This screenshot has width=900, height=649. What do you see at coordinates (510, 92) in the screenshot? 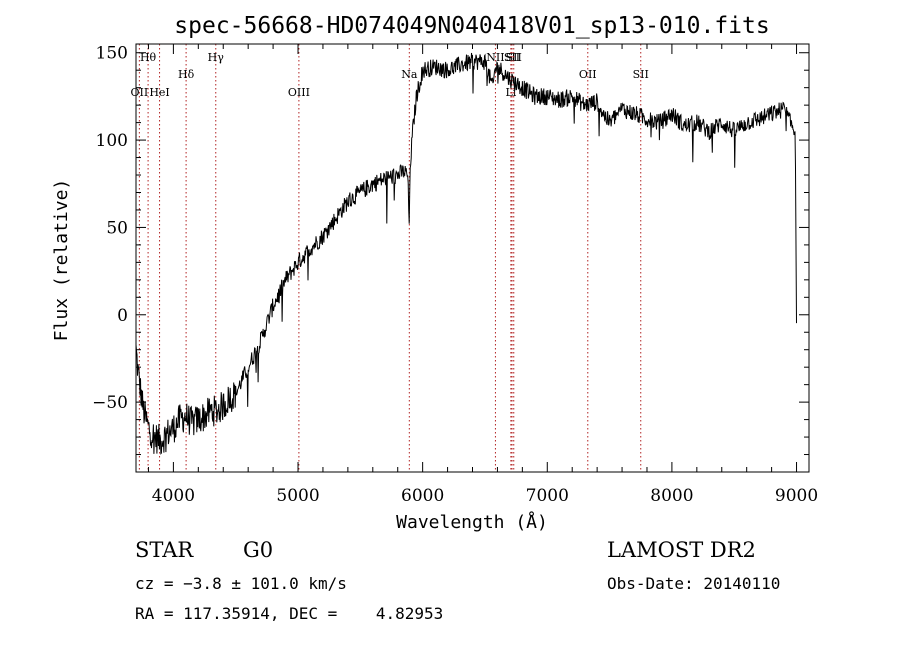
I see `spectral-line-label: Li` at bounding box center [510, 92].